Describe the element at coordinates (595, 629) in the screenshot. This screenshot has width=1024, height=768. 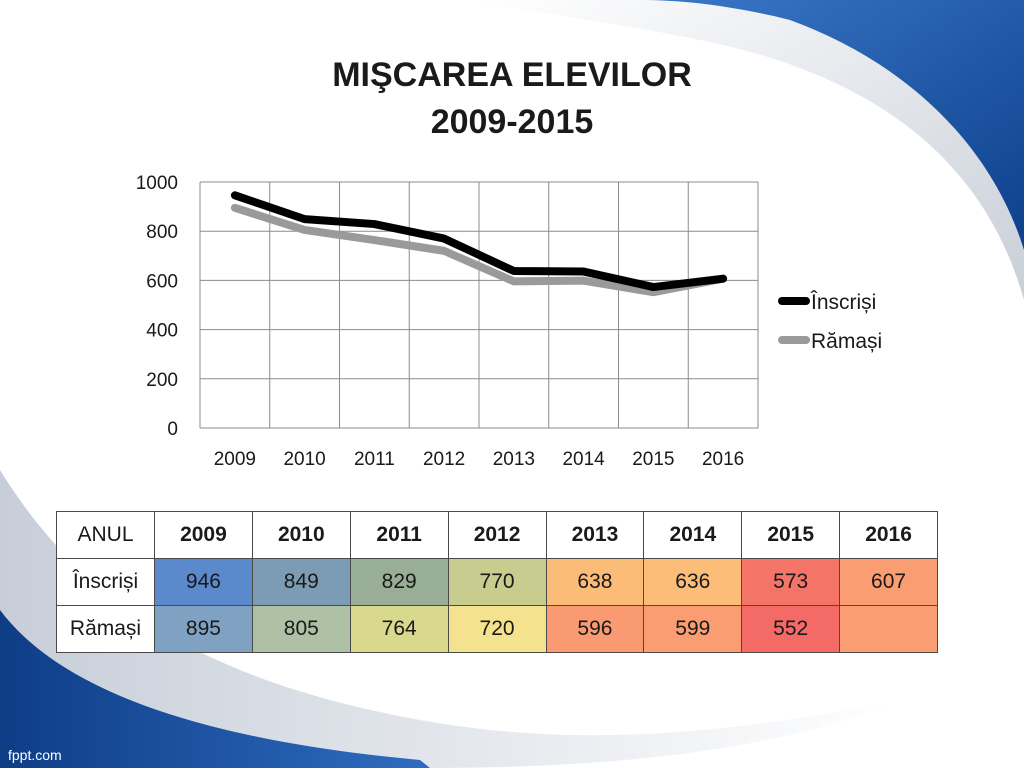
I see `table-cell: 596` at that location.